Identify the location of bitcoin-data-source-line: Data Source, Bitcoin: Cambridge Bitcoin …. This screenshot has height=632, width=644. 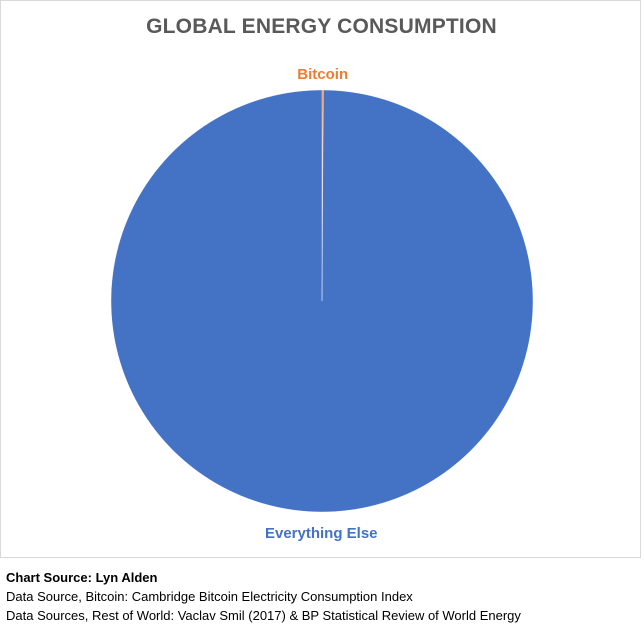
(209, 596).